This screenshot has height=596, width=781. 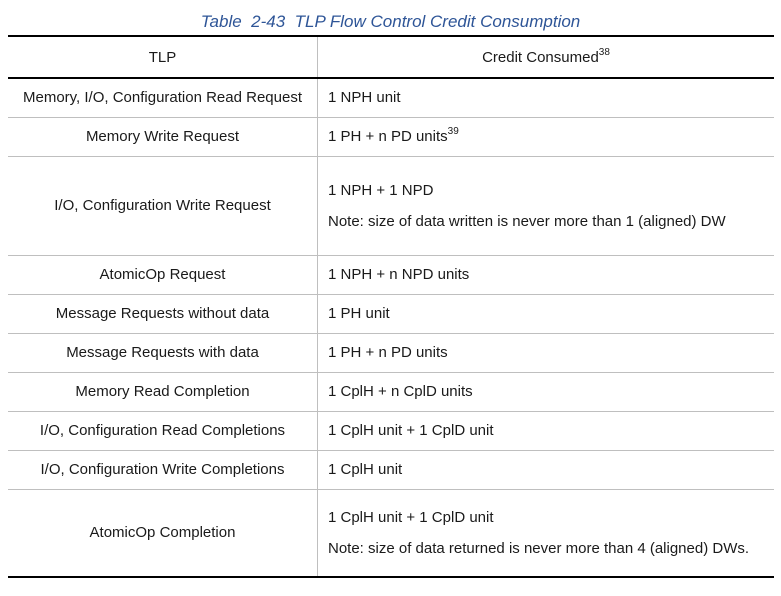 I want to click on tlp-cell: Memory, I/O, Configuration Read Request, so click(x=163, y=97).